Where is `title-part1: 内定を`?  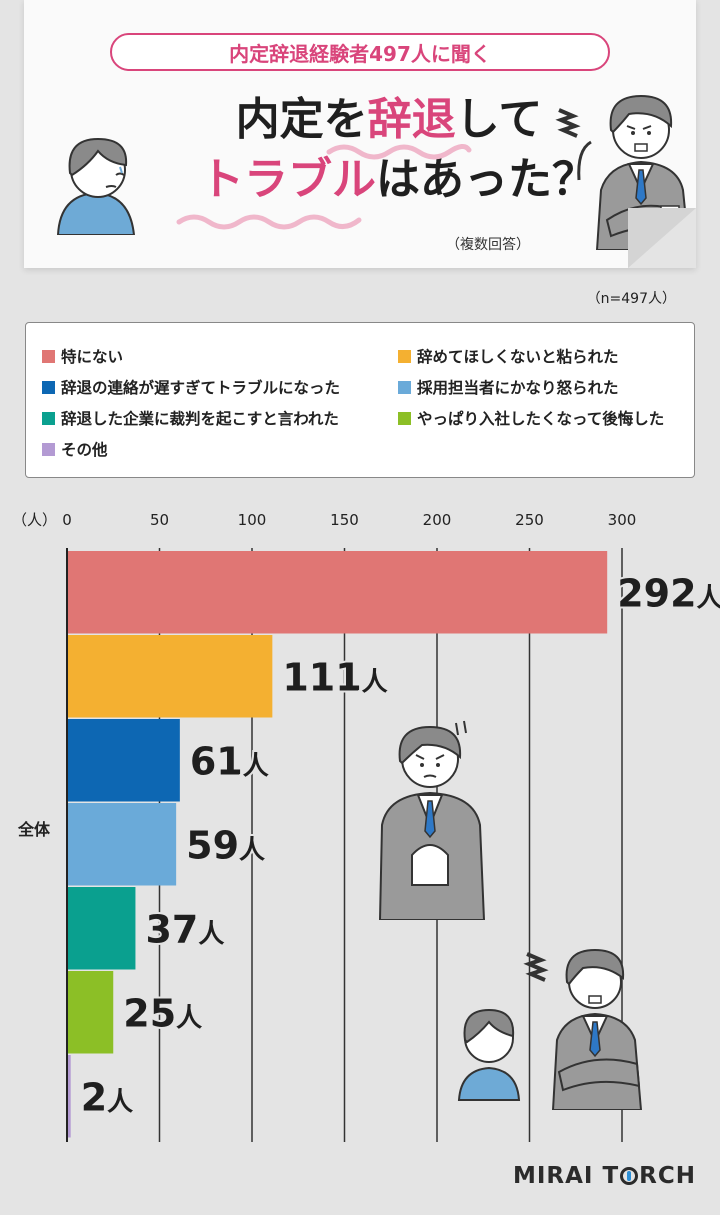
title-part1: 内定を is located at coordinates (301, 119).